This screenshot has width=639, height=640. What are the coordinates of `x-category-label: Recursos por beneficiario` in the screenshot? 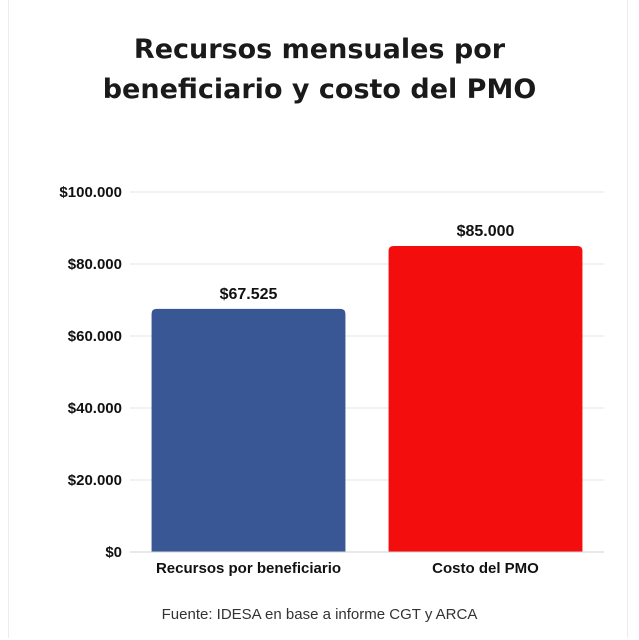 It's located at (248, 568).